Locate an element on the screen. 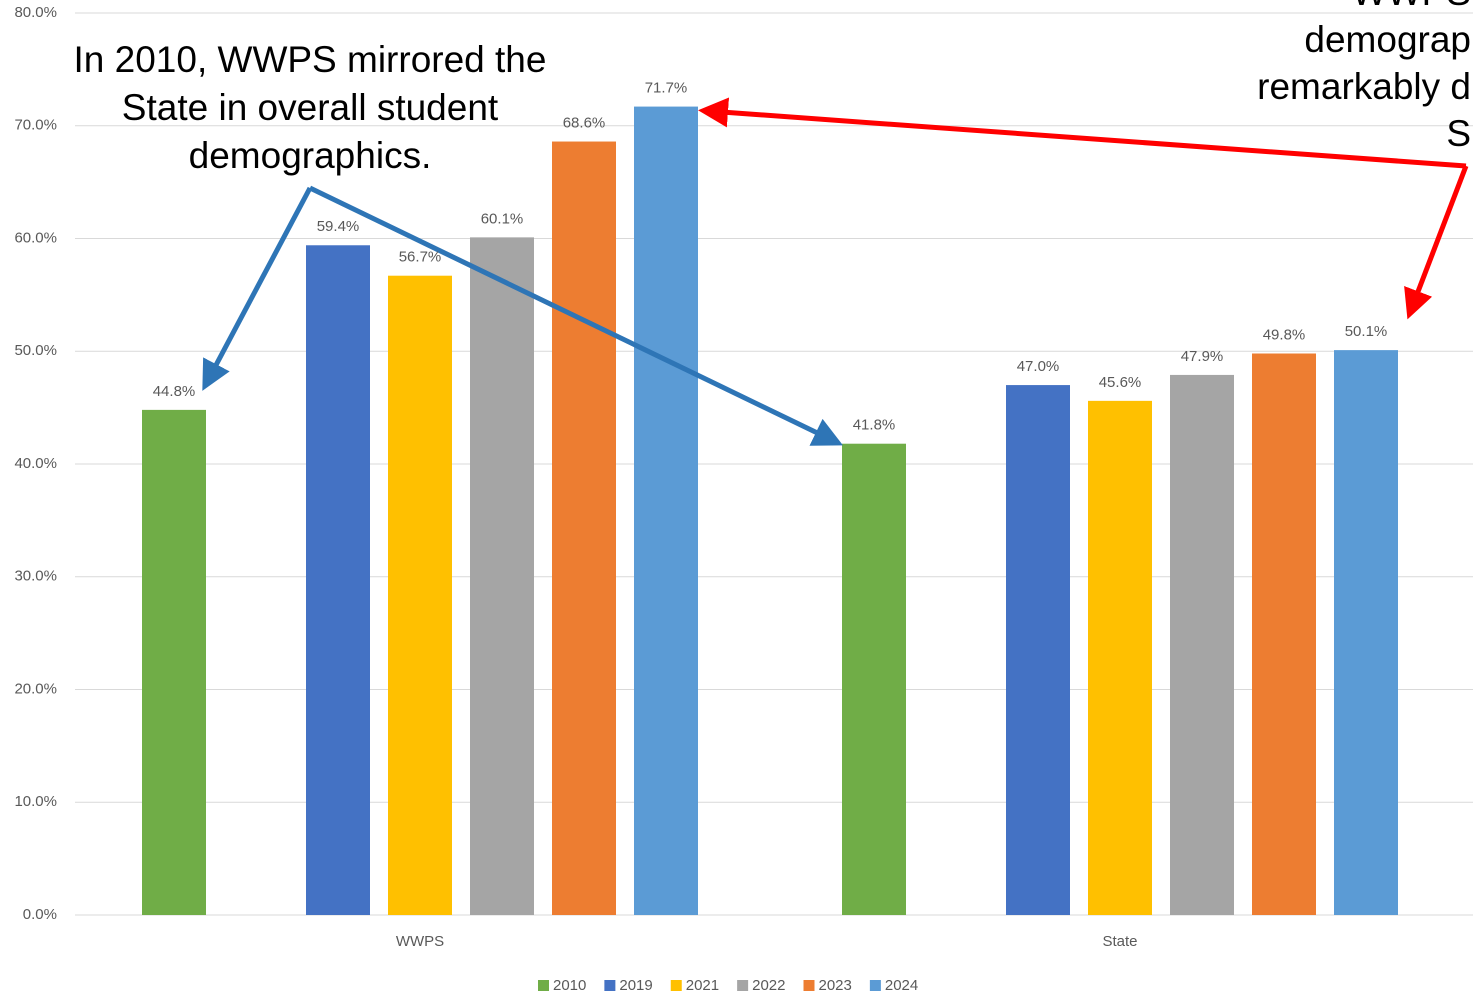 This screenshot has height=997, width=1473. data-label: 45.6% is located at coordinates (1120, 382).